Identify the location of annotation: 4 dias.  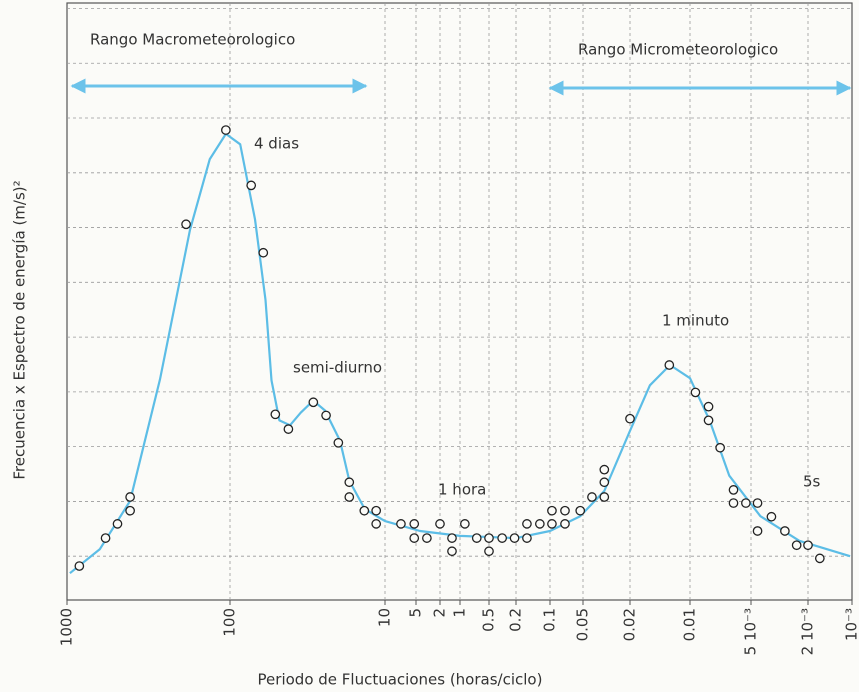
(276, 144).